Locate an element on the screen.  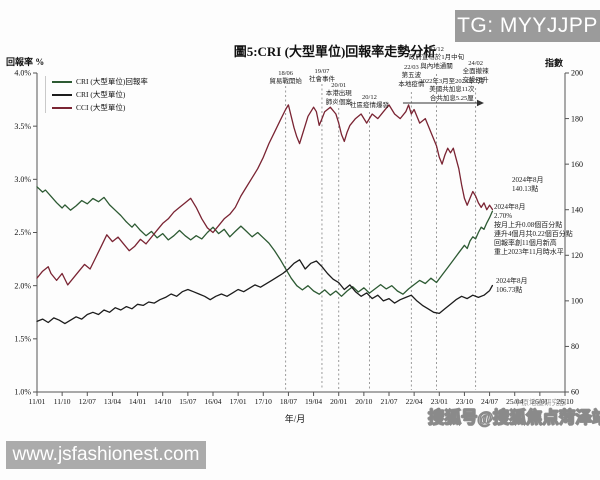
left-tick-label: 3.5% is located at coordinates (22, 126).